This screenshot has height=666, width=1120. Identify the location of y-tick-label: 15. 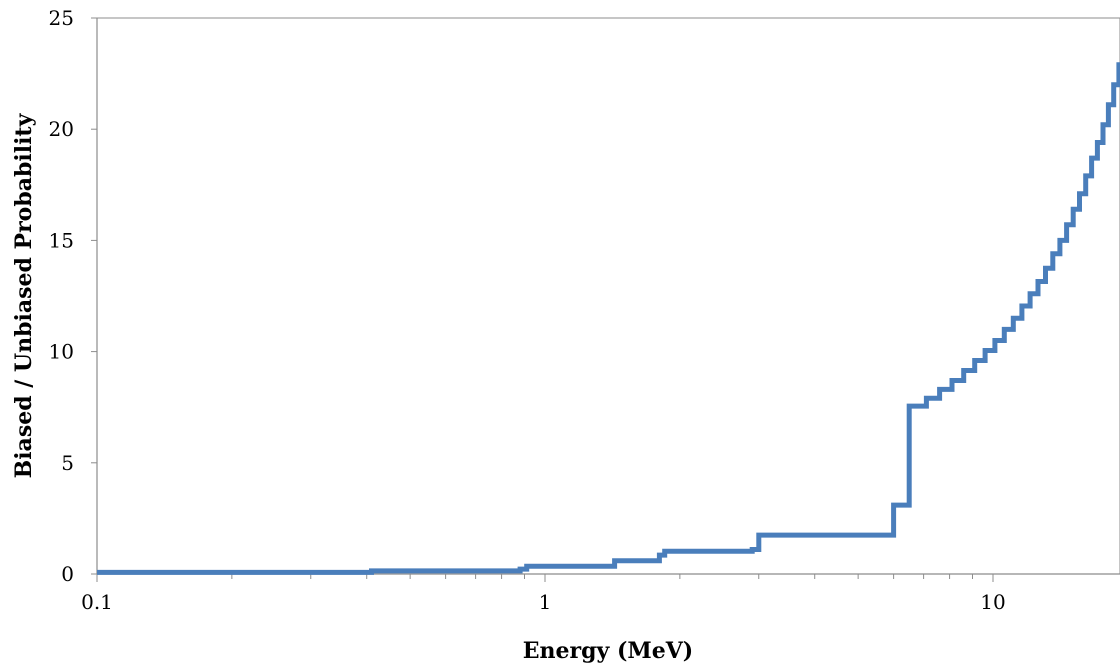
(61, 240).